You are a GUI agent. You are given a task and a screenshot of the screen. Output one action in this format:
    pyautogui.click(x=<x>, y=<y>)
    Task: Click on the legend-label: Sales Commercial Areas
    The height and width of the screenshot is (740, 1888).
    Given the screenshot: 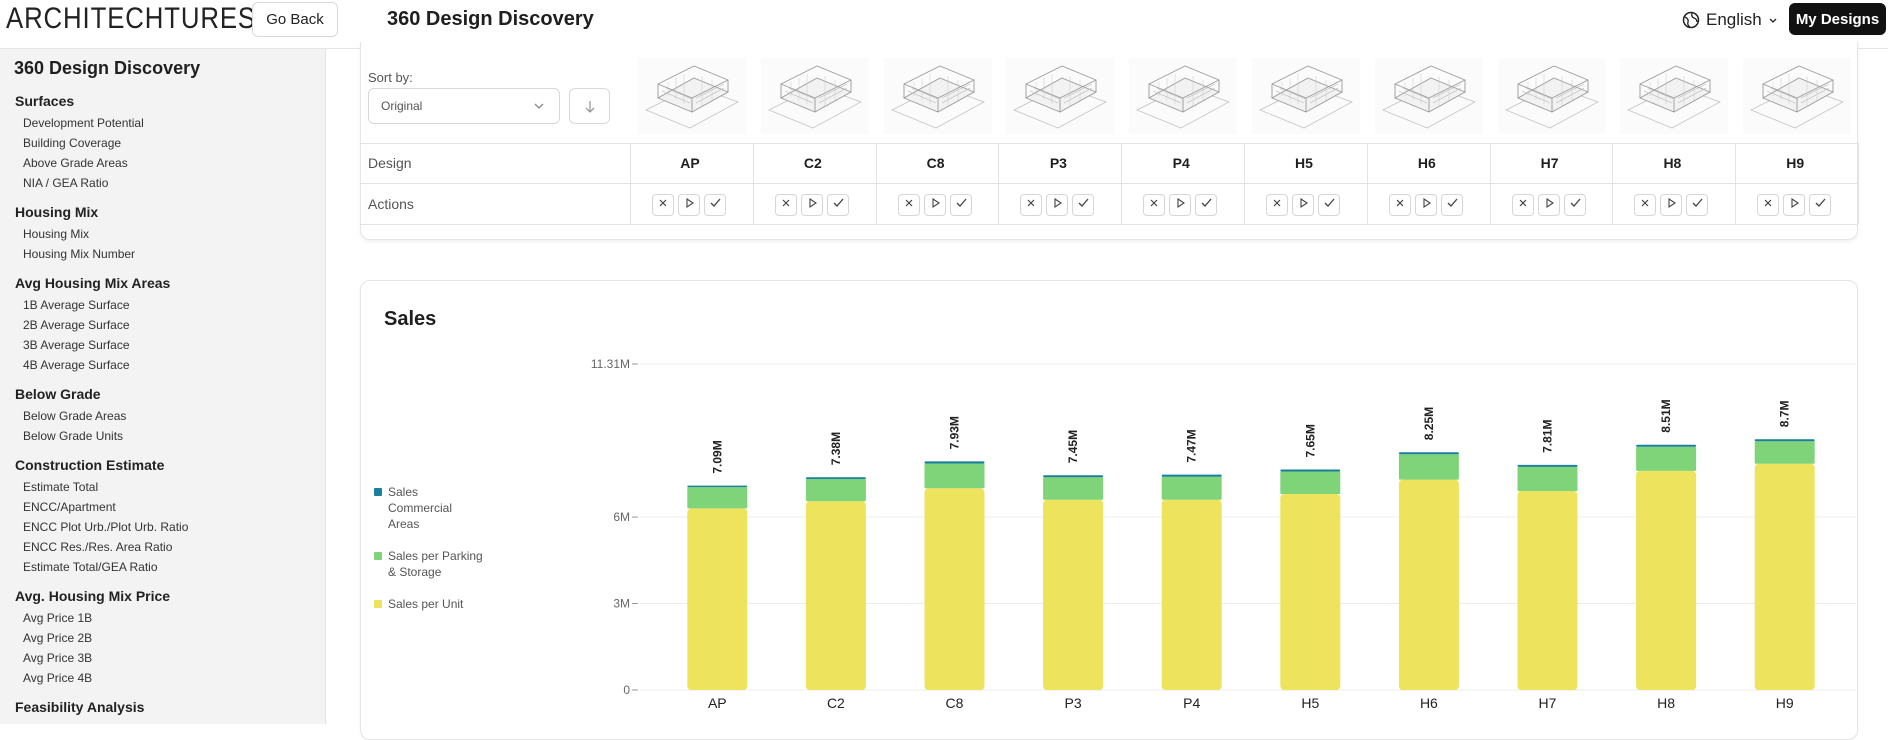 What is the action you would take?
    pyautogui.click(x=420, y=508)
    